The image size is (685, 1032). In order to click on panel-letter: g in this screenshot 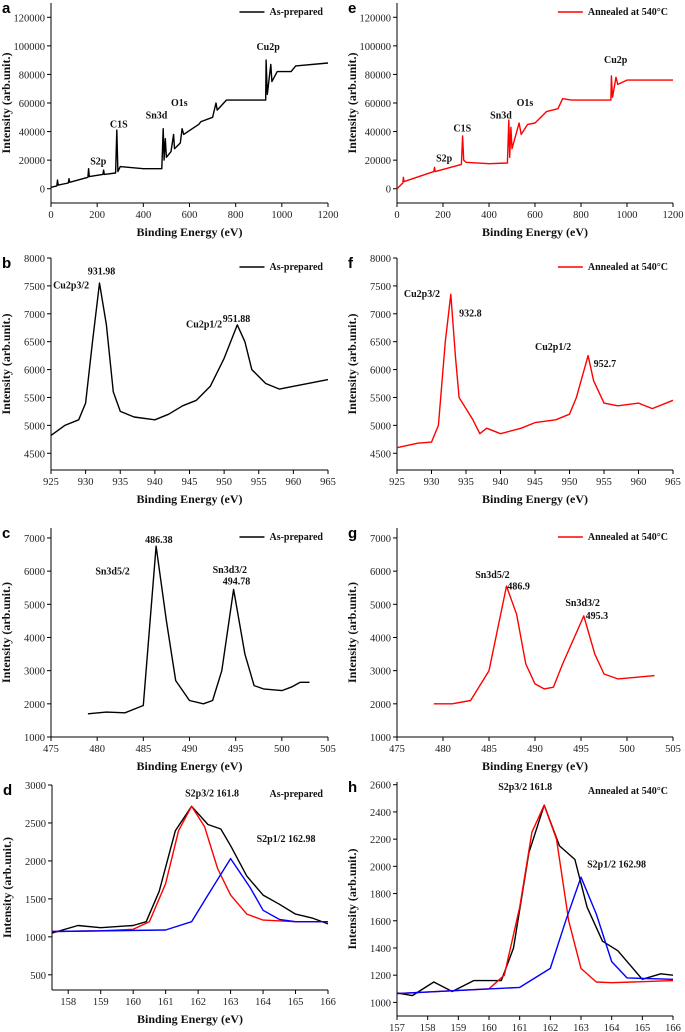, I will do `click(352, 533)`.